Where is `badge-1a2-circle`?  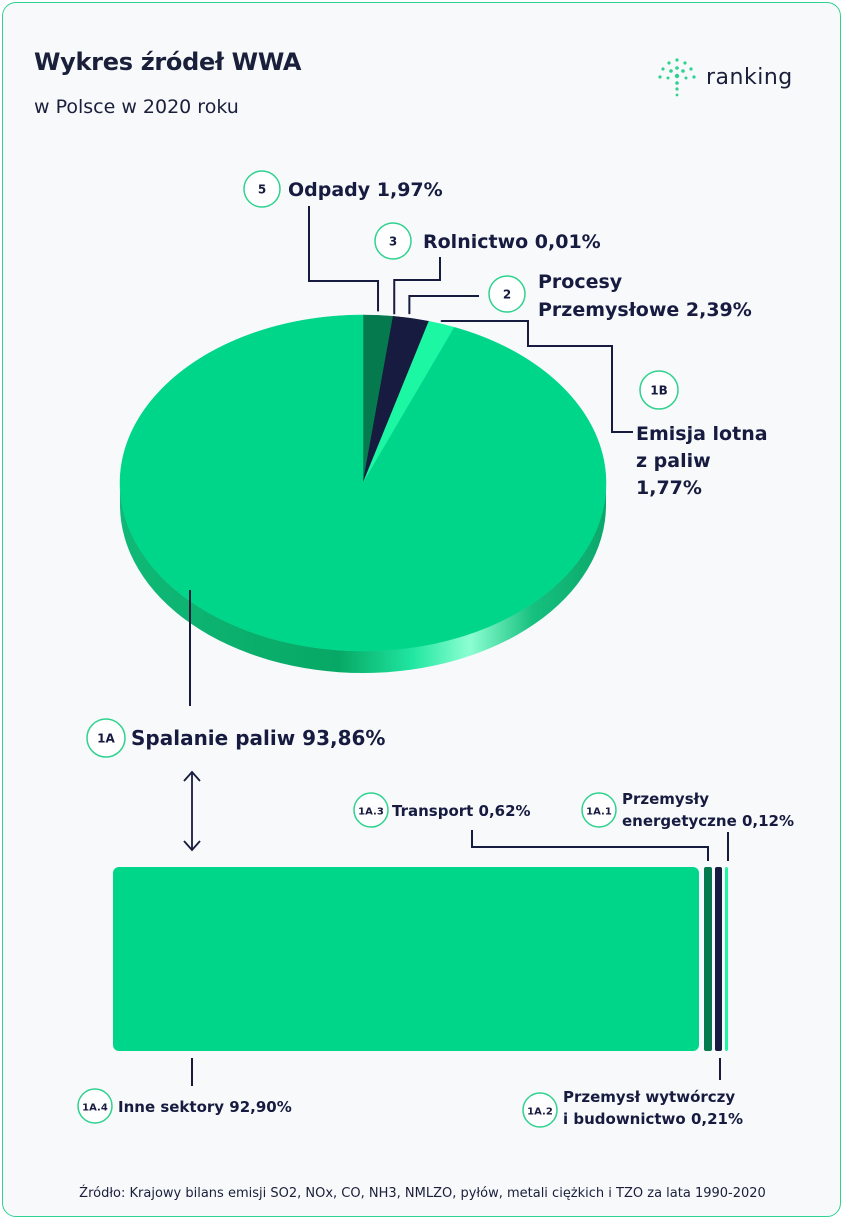 badge-1a2-circle is located at coordinates (540, 1110).